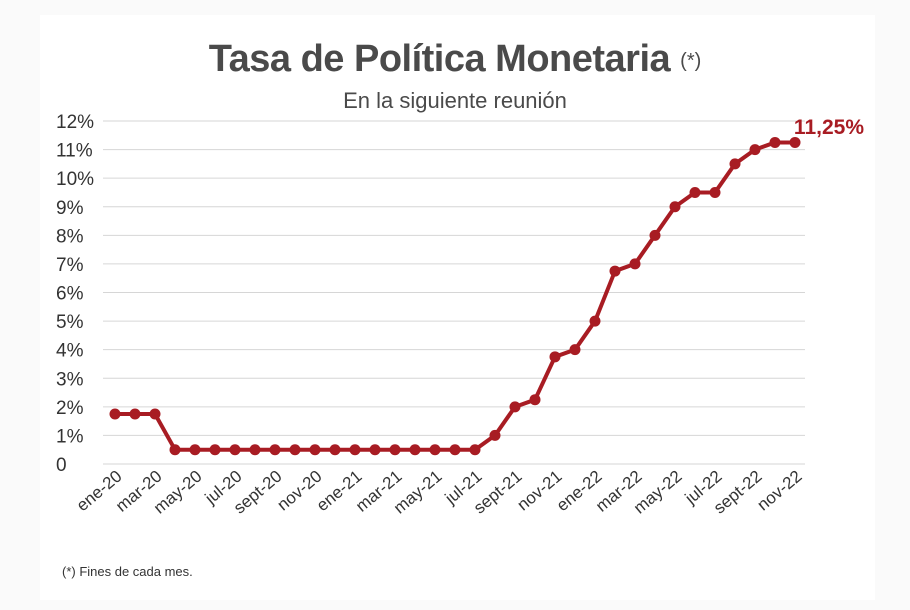  Describe the element at coordinates (70, 322) in the screenshot. I see `y-tick-label: 5%` at that location.